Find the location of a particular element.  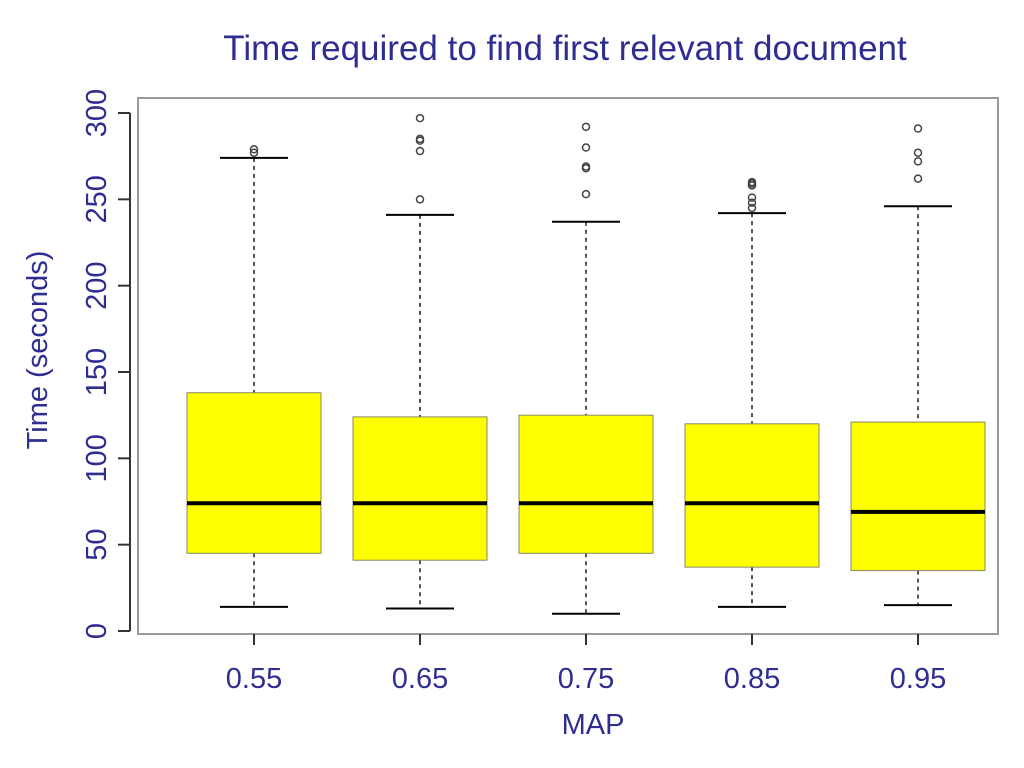

y-tick-label: 200 is located at coordinates (97, 285).